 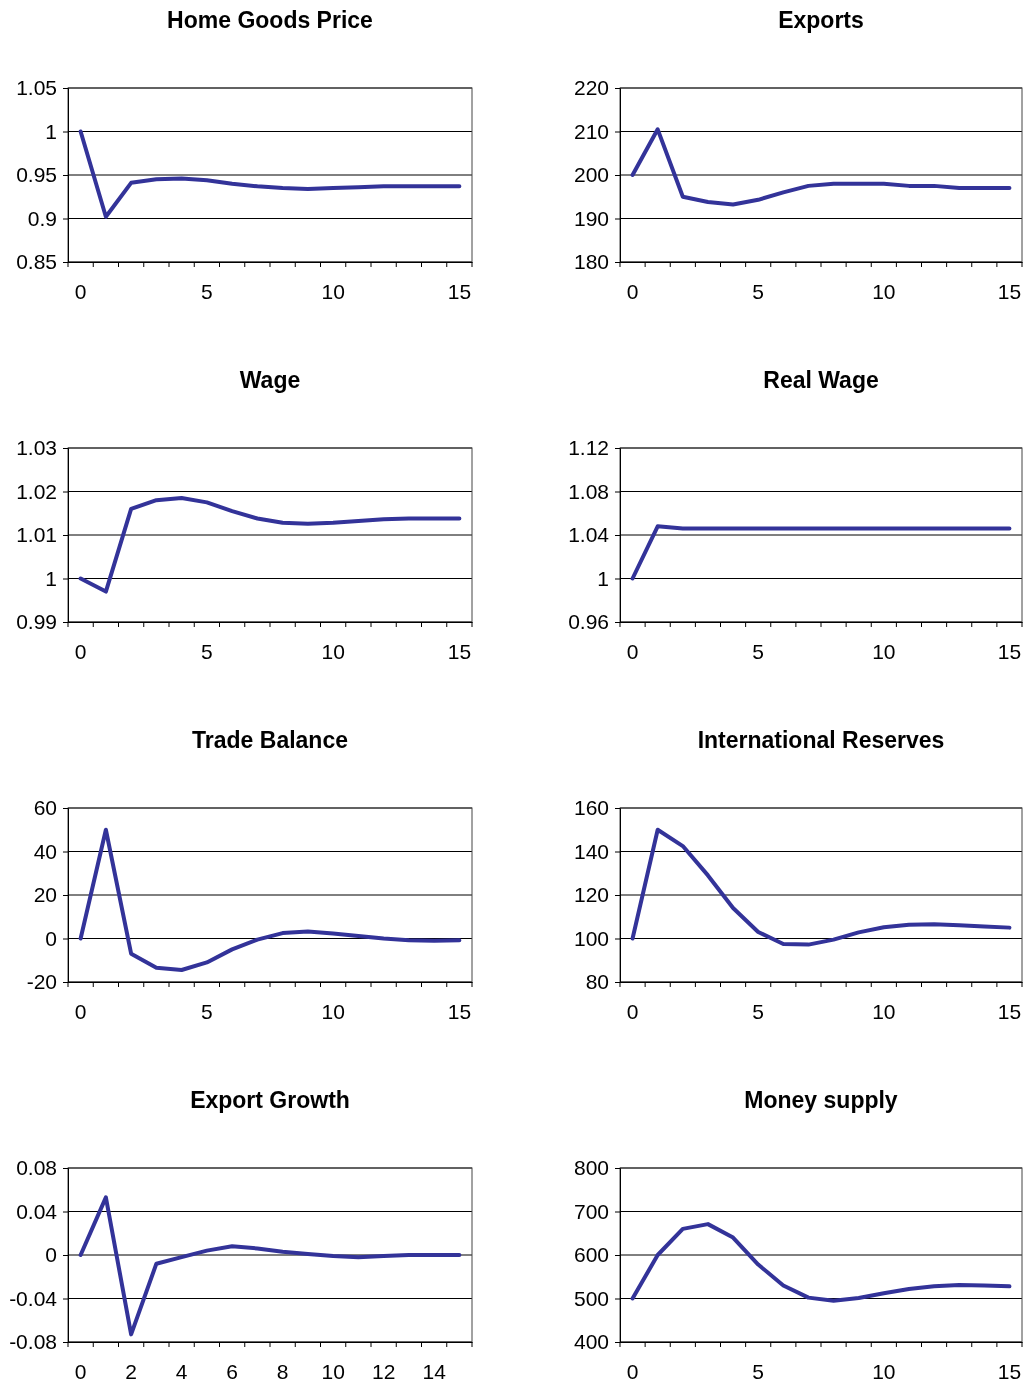 I want to click on y-tick-label: 0.85, so click(x=36, y=262).